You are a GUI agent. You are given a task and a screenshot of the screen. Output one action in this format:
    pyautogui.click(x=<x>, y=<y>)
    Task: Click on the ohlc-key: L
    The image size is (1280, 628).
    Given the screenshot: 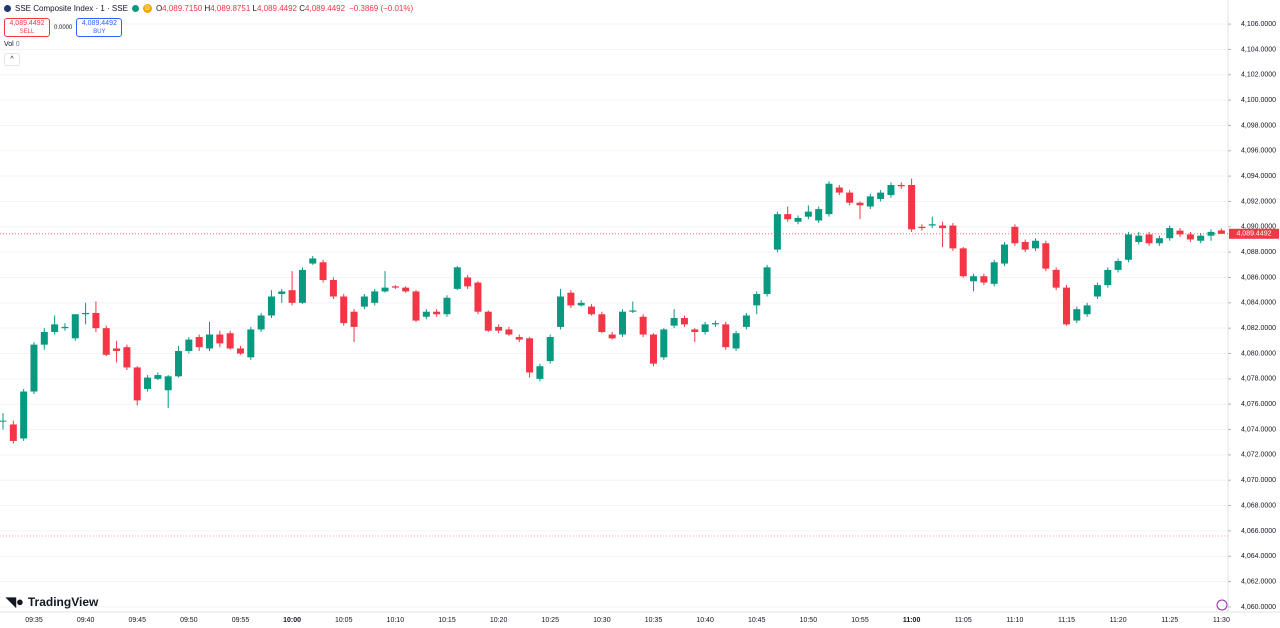 What is the action you would take?
    pyautogui.click(x=254, y=8)
    